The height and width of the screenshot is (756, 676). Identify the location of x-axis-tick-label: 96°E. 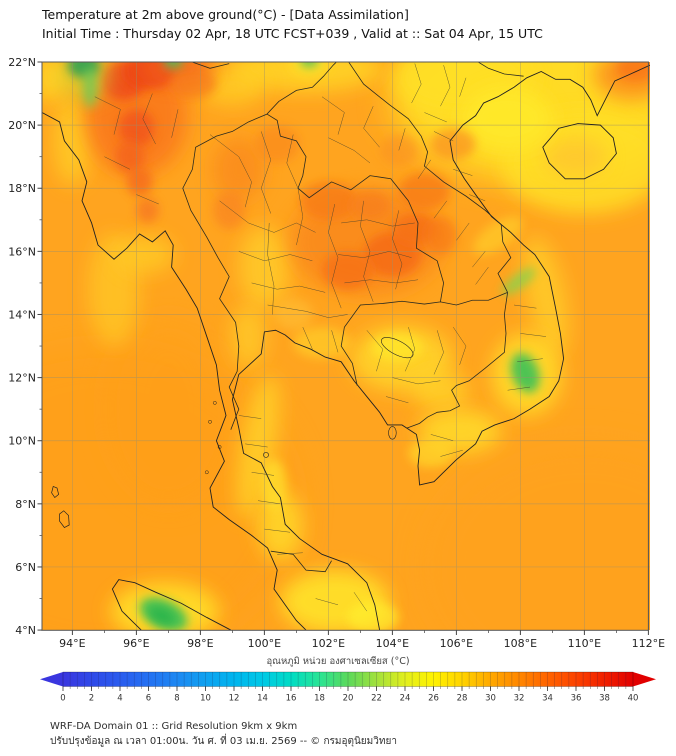
(136, 643).